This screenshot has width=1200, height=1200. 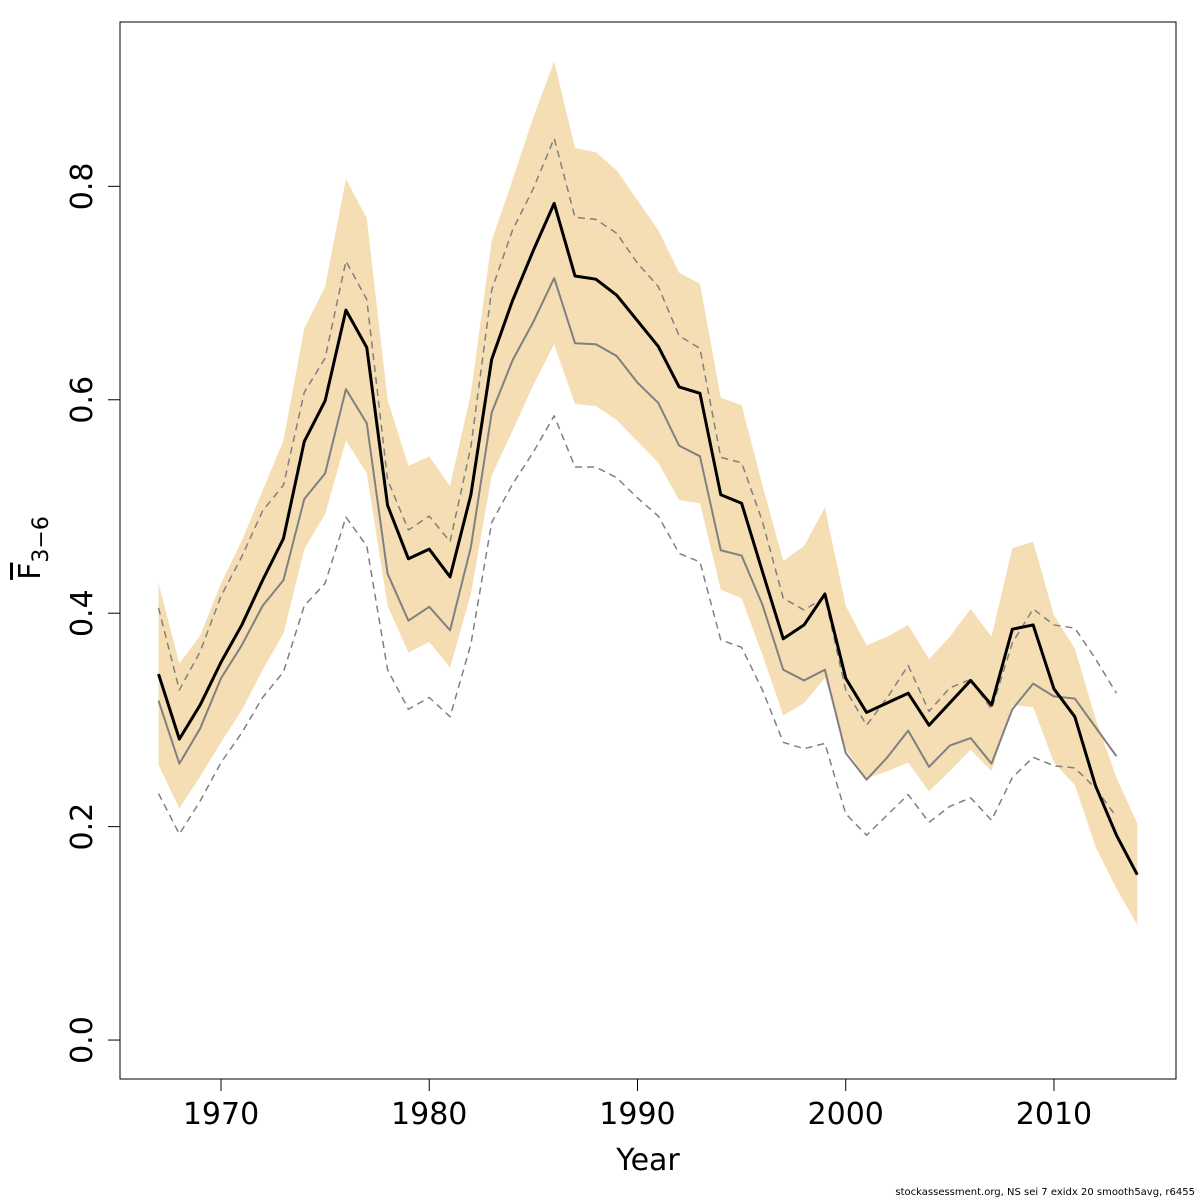 What do you see at coordinates (647, 1160) in the screenshot?
I see `x-axis-title: Year` at bounding box center [647, 1160].